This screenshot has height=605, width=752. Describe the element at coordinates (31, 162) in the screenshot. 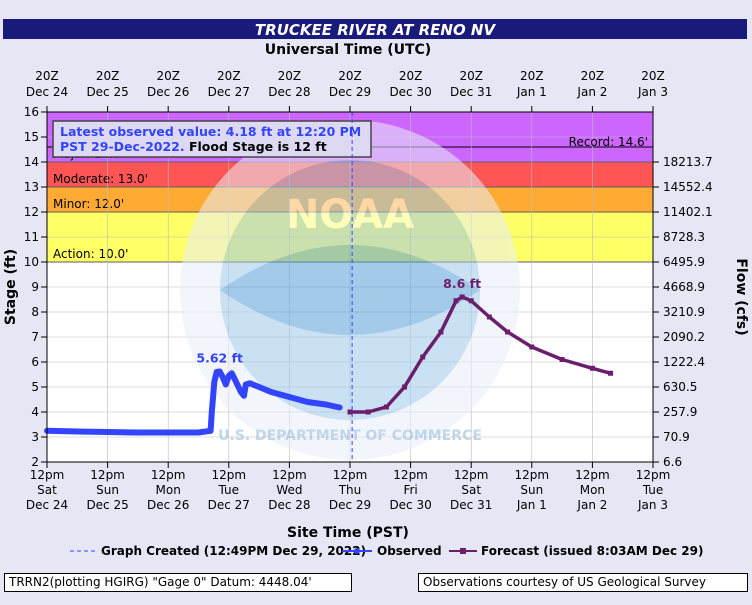

I see `stage-tick-label-12: 14` at that location.